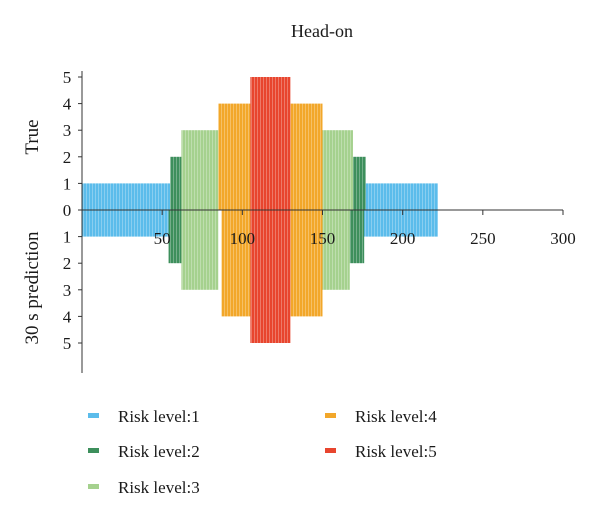 This screenshot has width=600, height=517. Describe the element at coordinates (67, 316) in the screenshot. I see `y-tick-label-prediction: 4` at that location.